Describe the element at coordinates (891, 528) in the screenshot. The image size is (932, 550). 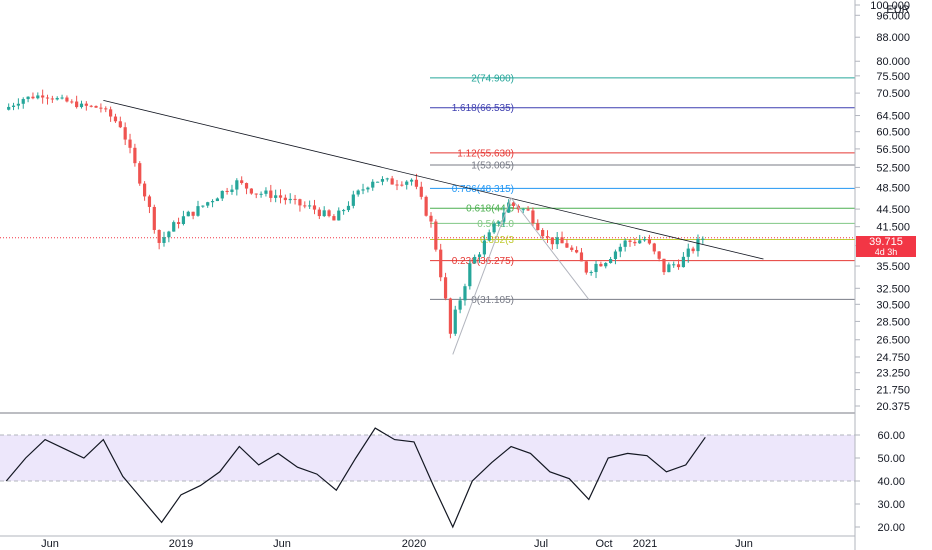
I see `rsi-tick-label: 20.00` at that location.